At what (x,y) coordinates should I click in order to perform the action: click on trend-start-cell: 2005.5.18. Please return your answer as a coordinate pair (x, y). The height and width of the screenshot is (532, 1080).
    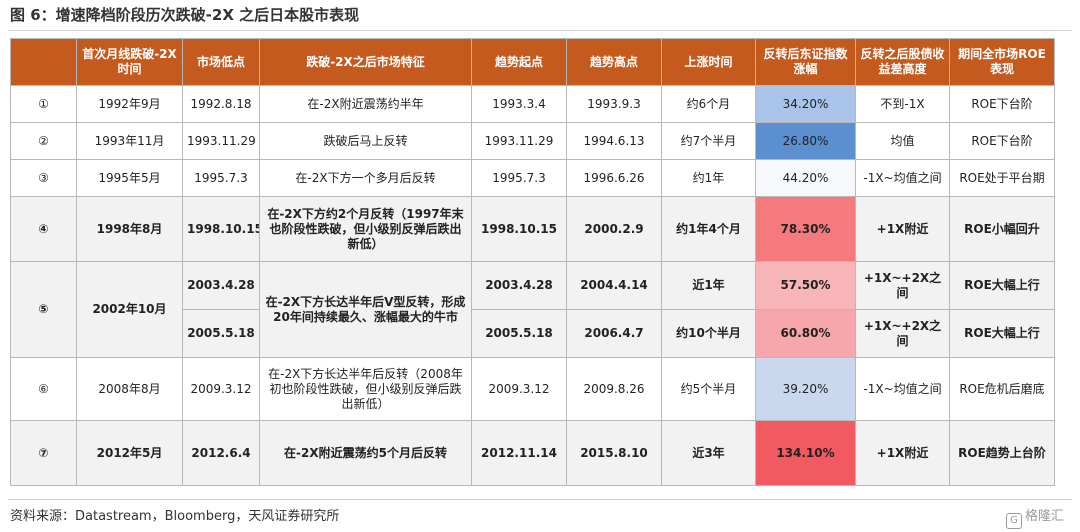
    Looking at the image, I should click on (519, 333).